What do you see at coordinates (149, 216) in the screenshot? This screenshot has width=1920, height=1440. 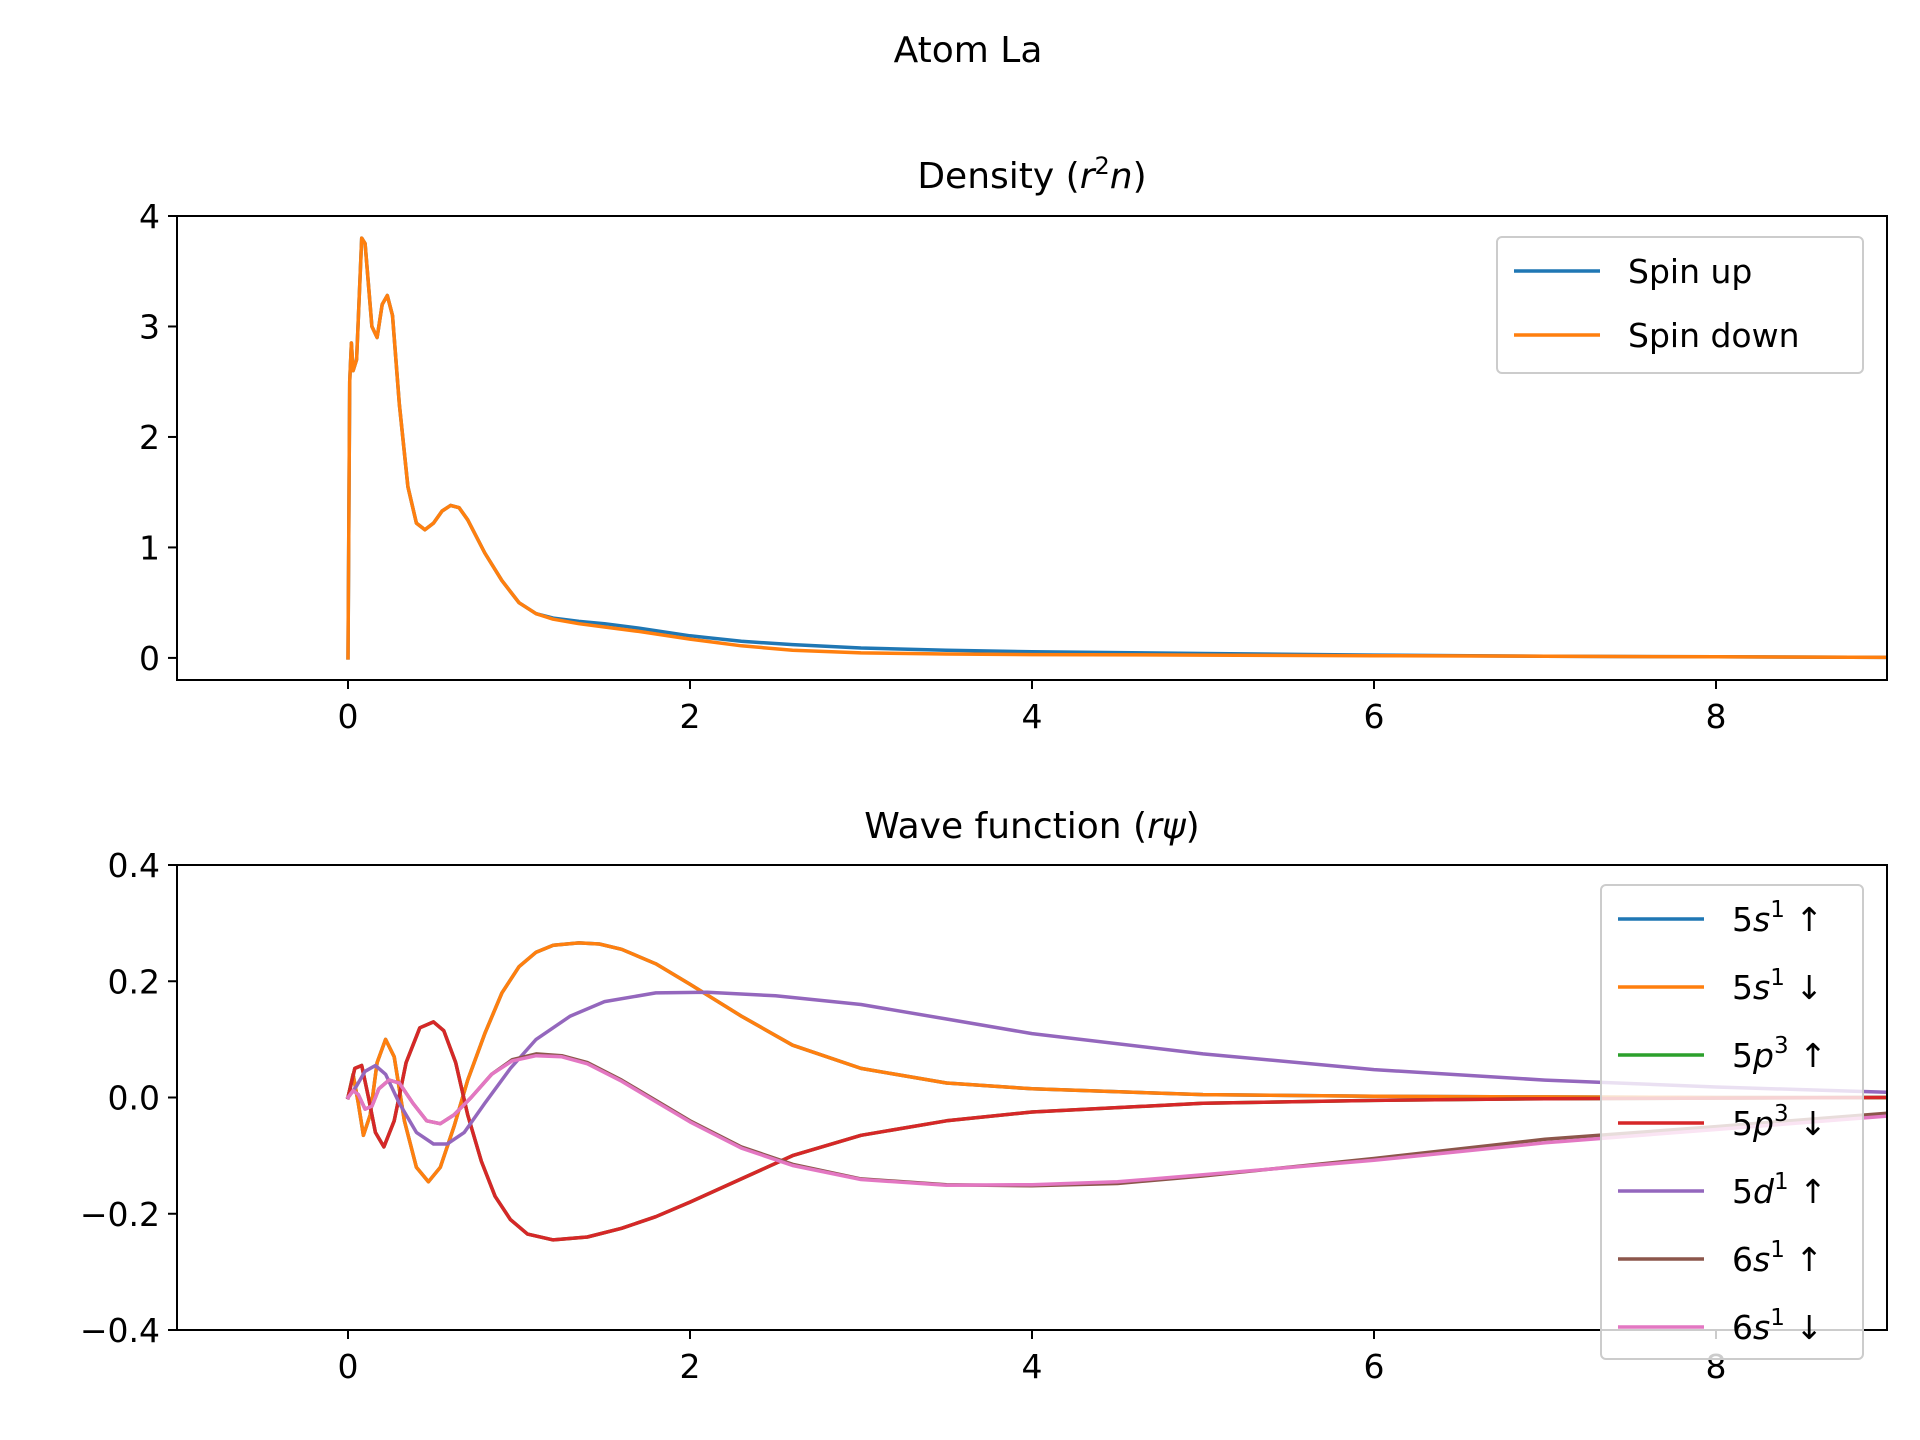 I see `y-tick-label: 4` at bounding box center [149, 216].